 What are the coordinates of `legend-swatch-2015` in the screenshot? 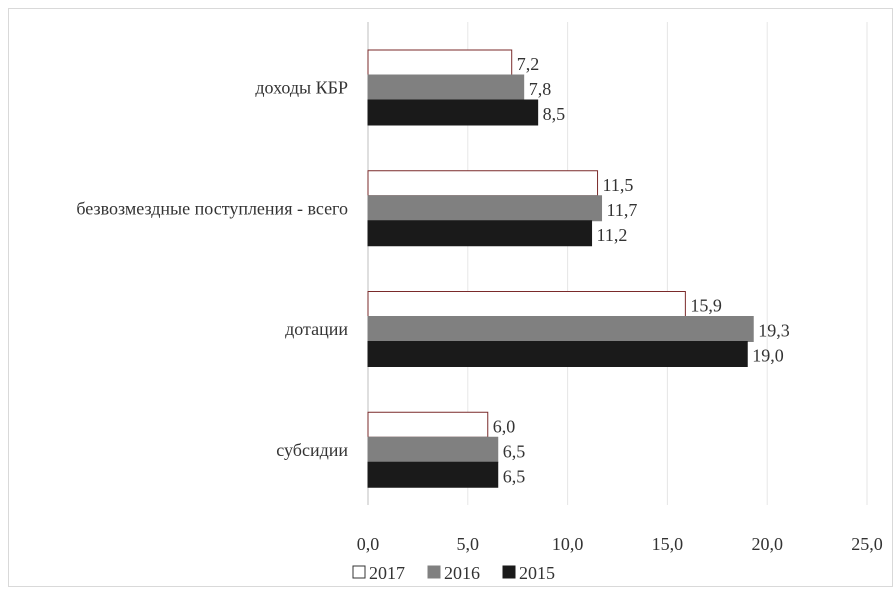 It's located at (509, 572).